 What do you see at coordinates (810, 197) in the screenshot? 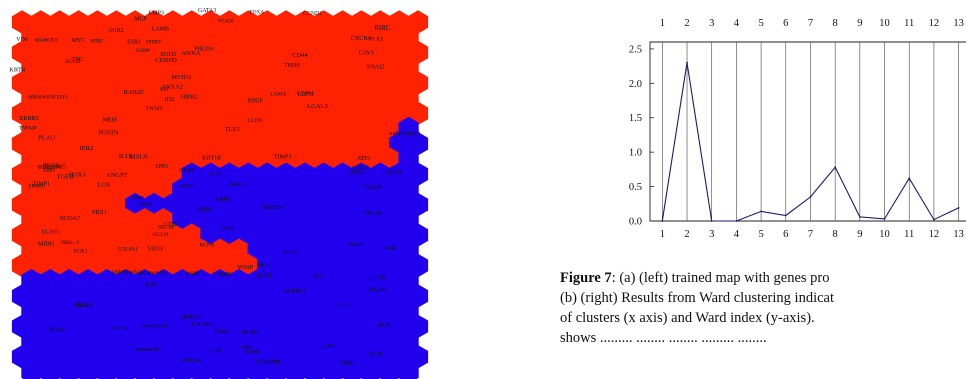
I see `ward-index-point` at bounding box center [810, 197].